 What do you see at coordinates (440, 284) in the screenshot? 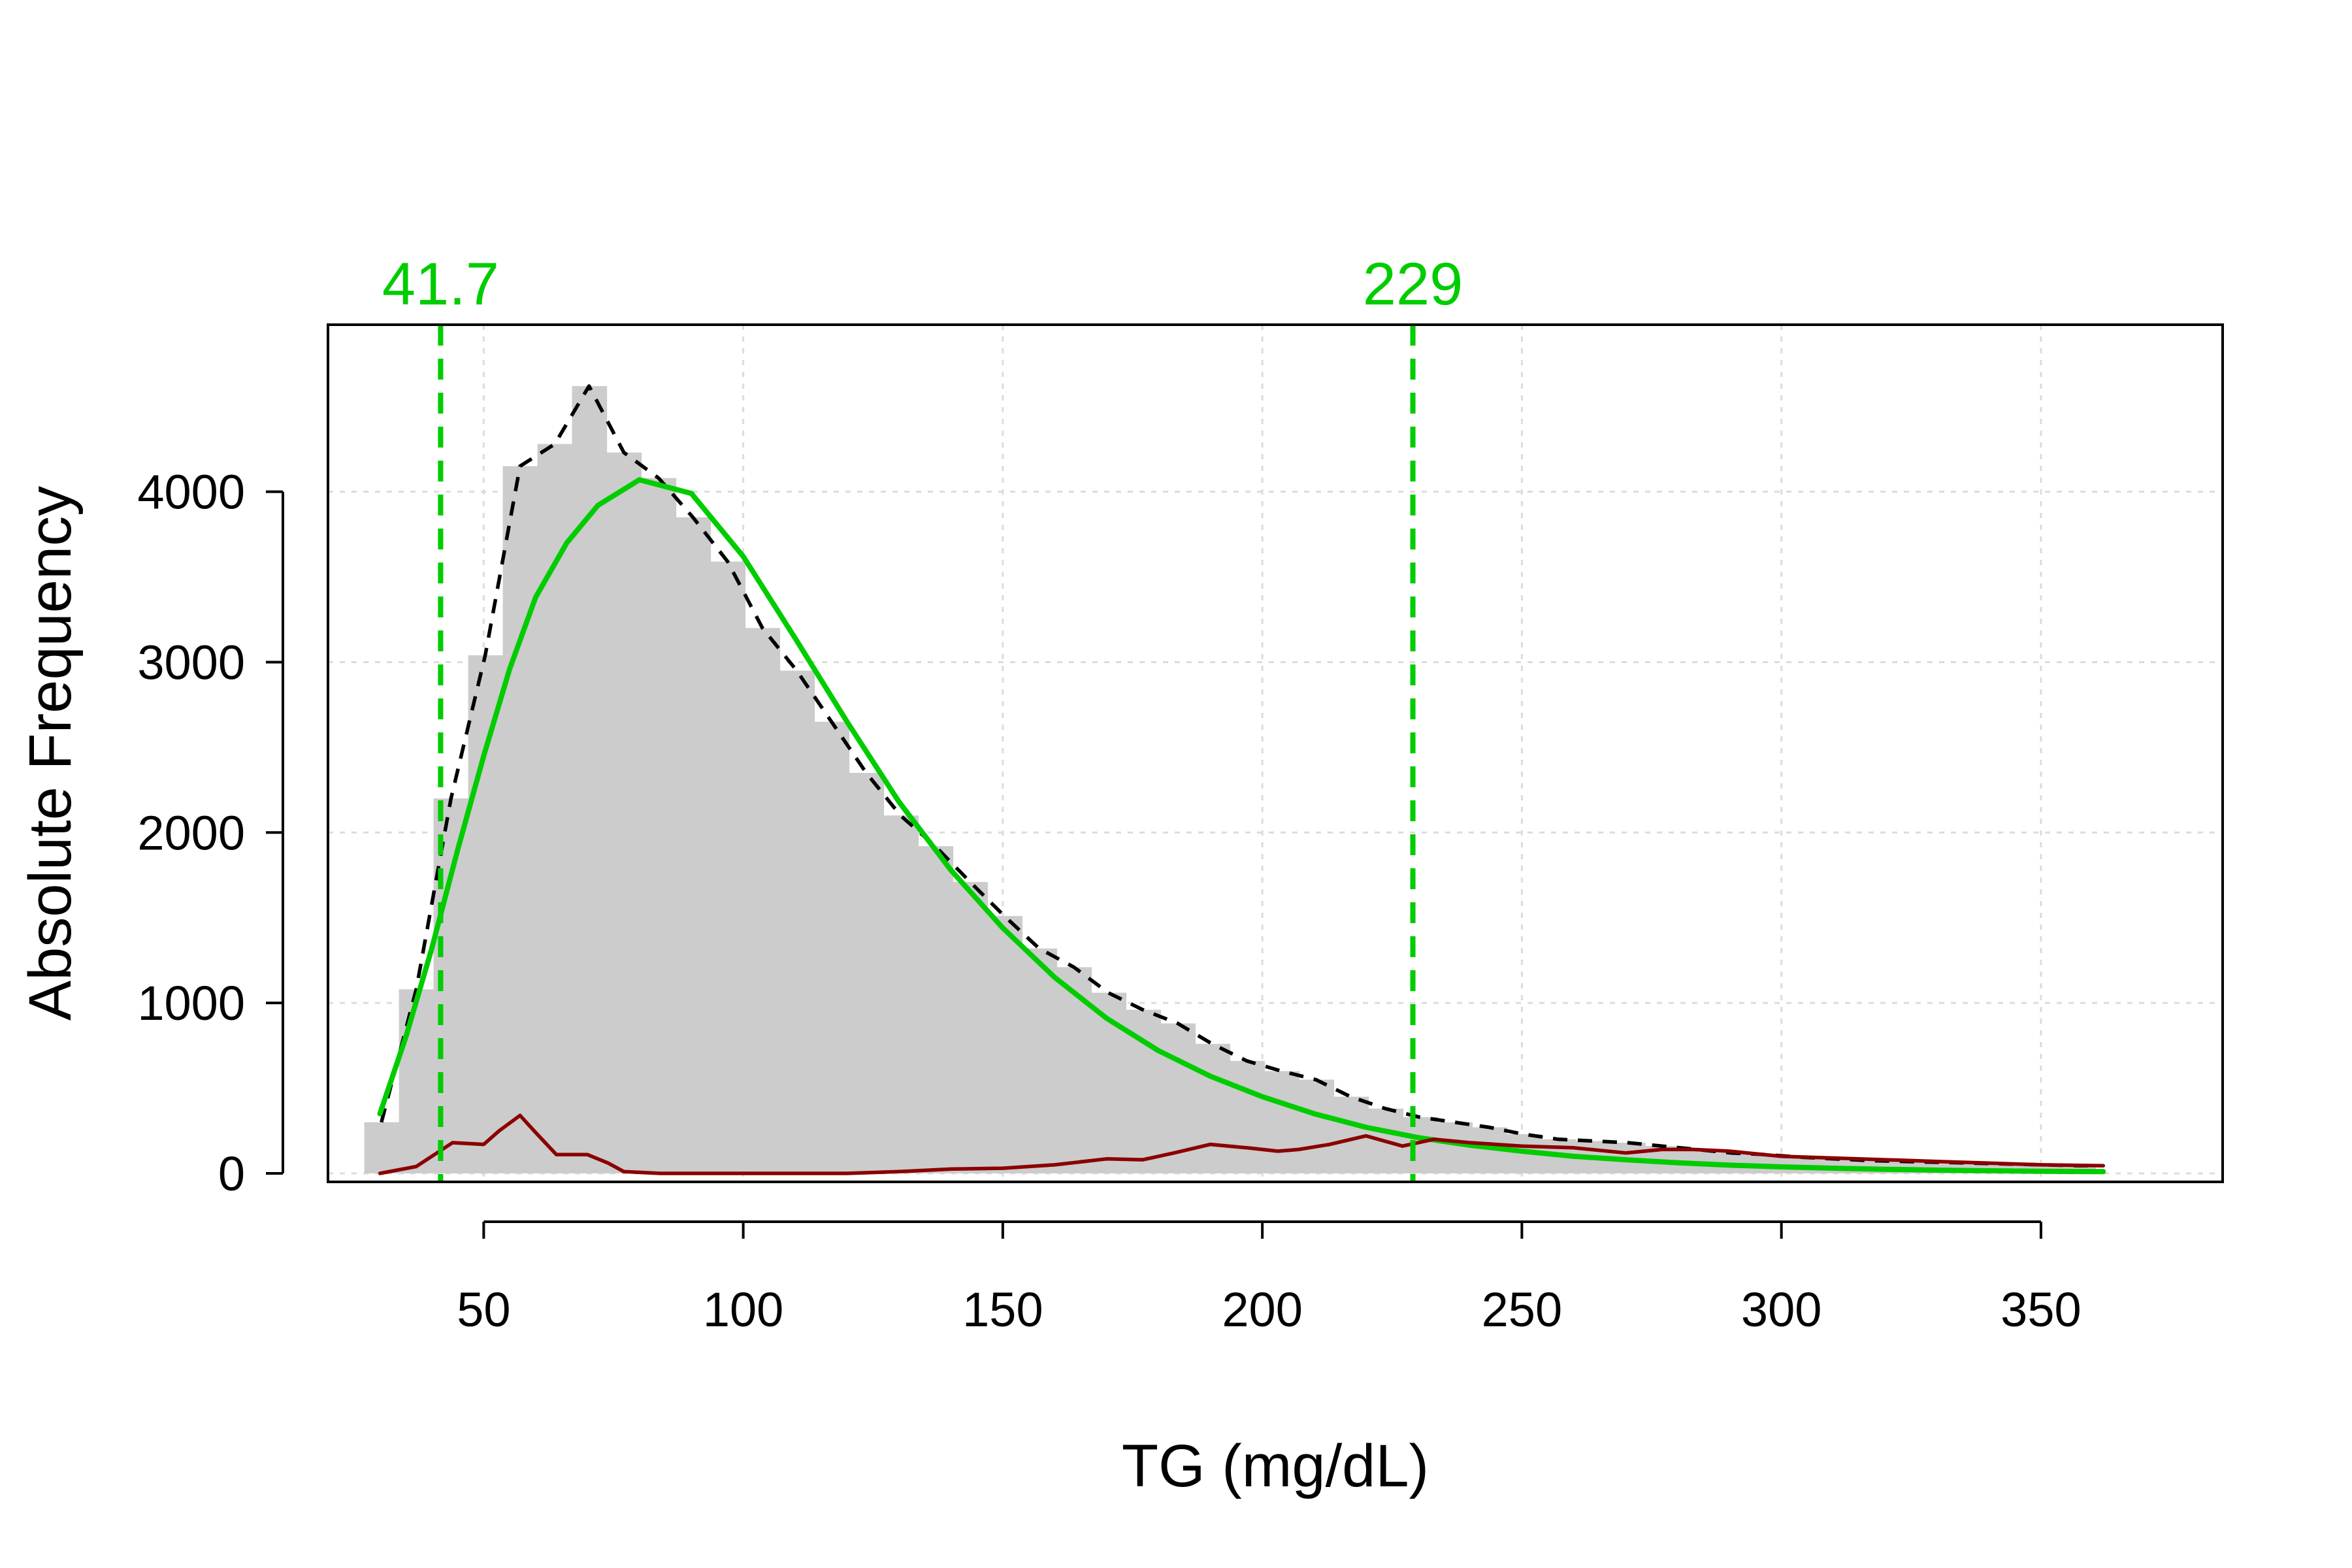
I see `cutoff-label-41.7: 41.7` at bounding box center [440, 284].